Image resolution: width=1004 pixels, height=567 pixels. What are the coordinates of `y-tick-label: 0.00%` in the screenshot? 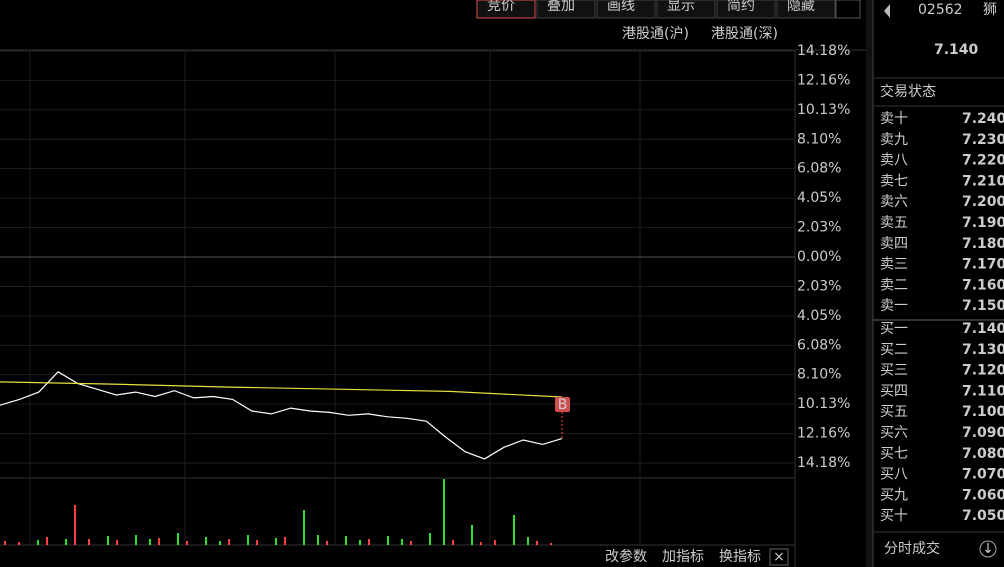 It's located at (819, 257).